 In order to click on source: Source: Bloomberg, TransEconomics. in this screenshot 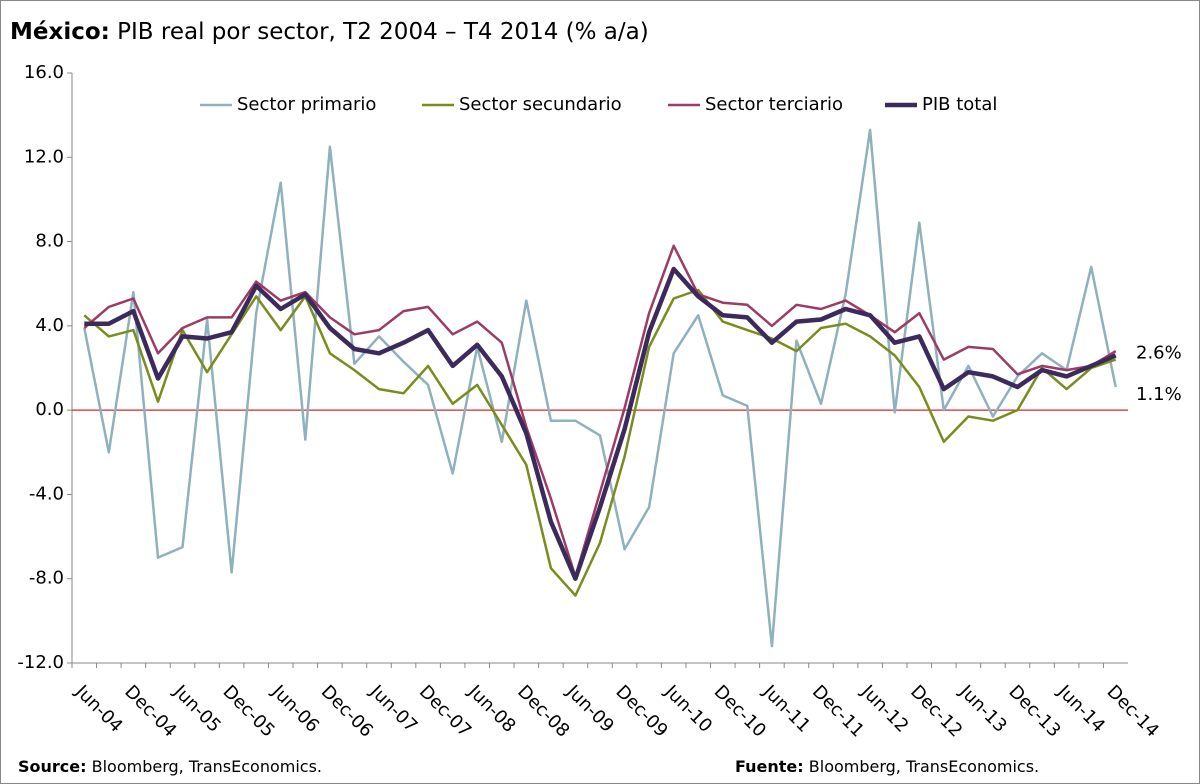, I will do `click(170, 766)`.